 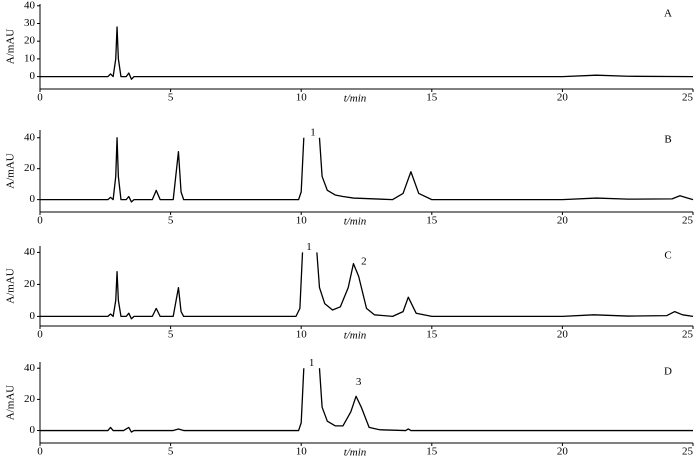 What do you see at coordinates (359, 382) in the screenshot?
I see `peak-label: 3` at bounding box center [359, 382].